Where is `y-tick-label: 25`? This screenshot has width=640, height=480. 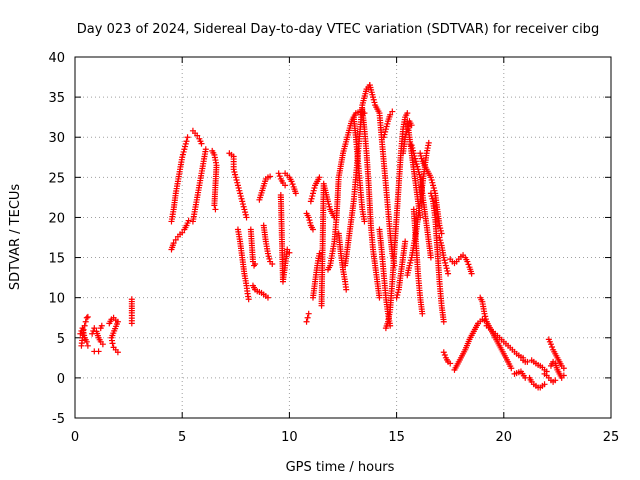
y-tick-label: 25 is located at coordinates (56, 178).